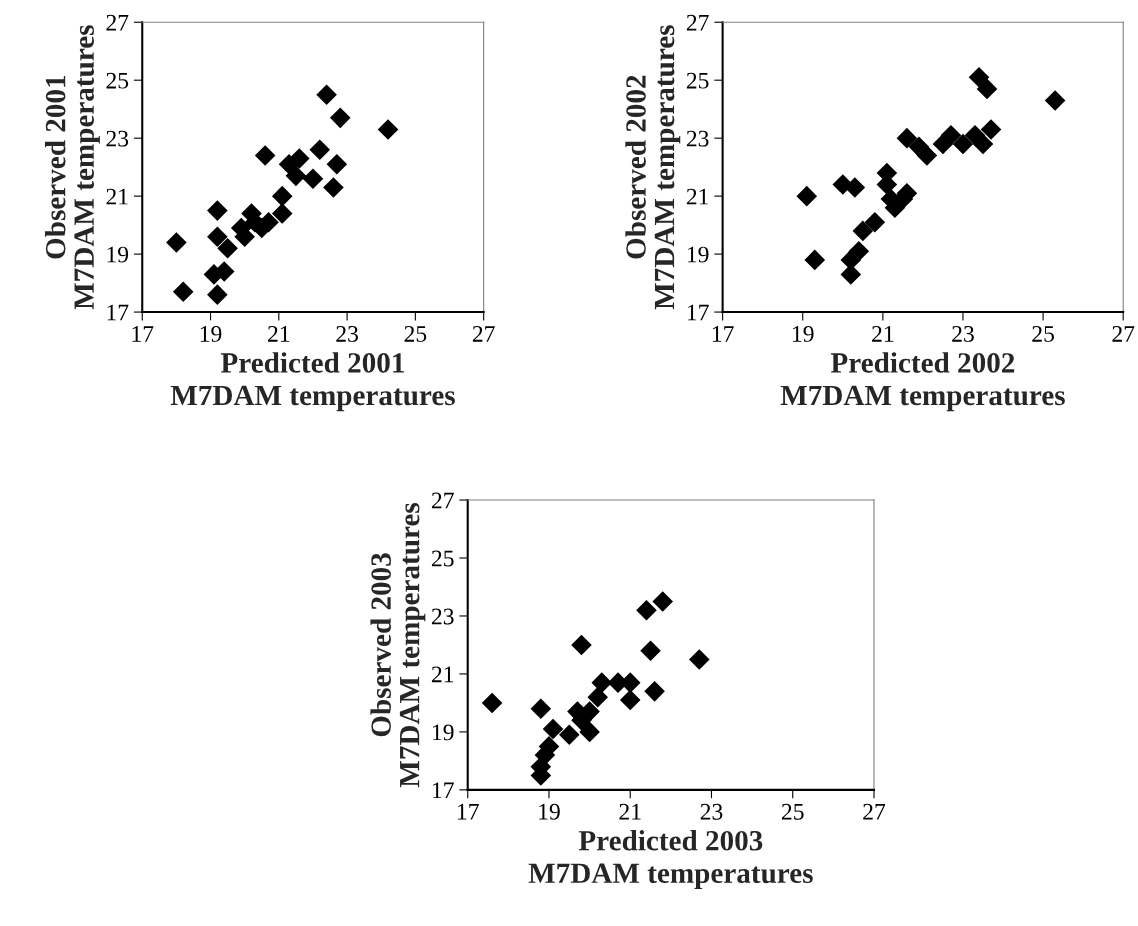  Describe the element at coordinates (653, 167) in the screenshot. I see `y-axis-title: Observed 2002 M7DAM temperatures` at that location.